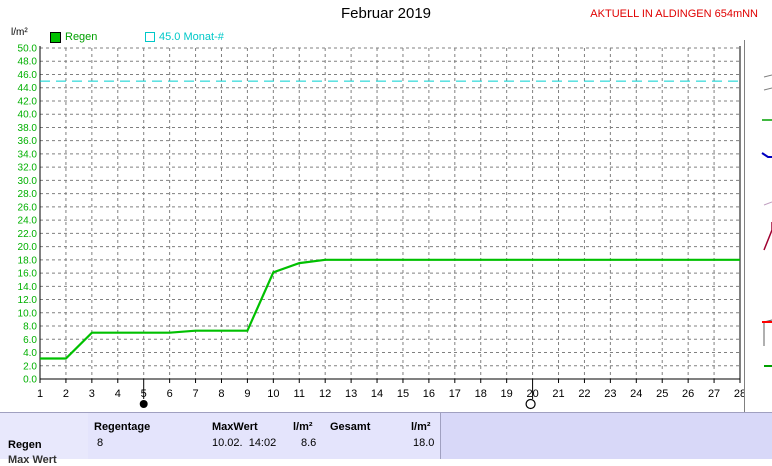 The width and height of the screenshot is (772, 466). What do you see at coordinates (28, 168) in the screenshot?
I see `y-tick-label: 32.0` at bounding box center [28, 168].